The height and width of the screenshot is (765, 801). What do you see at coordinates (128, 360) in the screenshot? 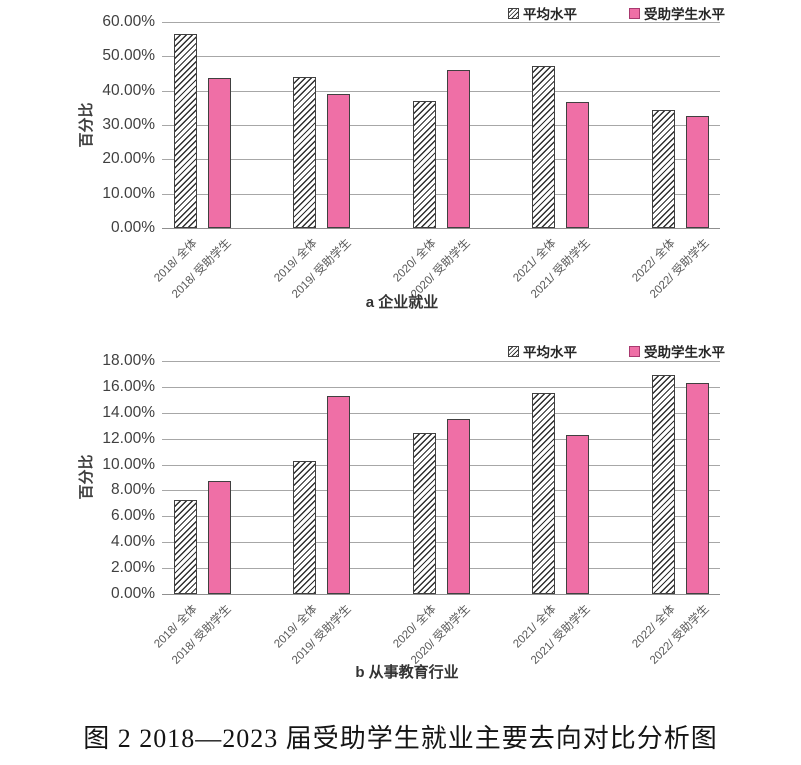
I see `y-tick-label: 18.00%` at bounding box center [128, 360].